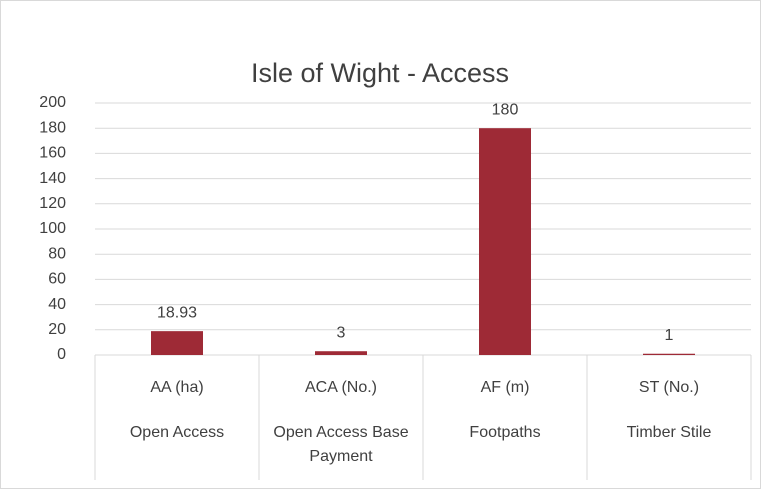 This screenshot has width=761, height=489. Describe the element at coordinates (57, 304) in the screenshot. I see `y-tick-label: 40` at that location.